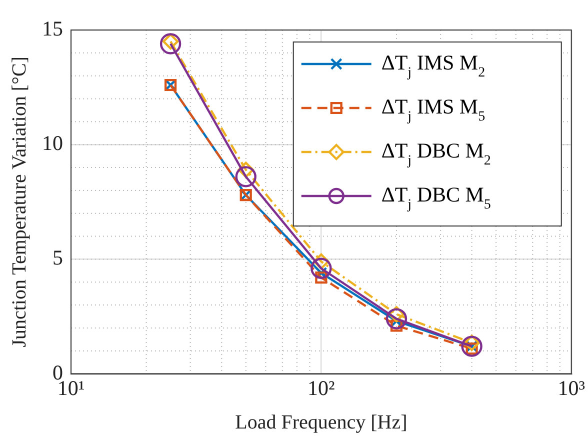 This screenshot has width=588, height=443. I want to click on x-tick-label: 10², so click(321, 388).